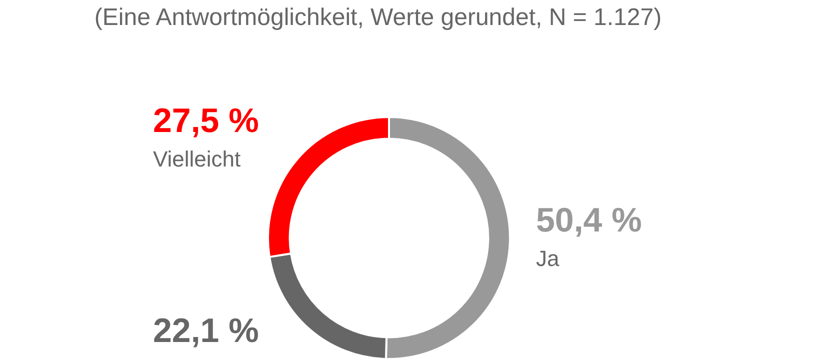 The width and height of the screenshot is (820, 360). I want to click on slice-label: Ja, so click(548, 258).